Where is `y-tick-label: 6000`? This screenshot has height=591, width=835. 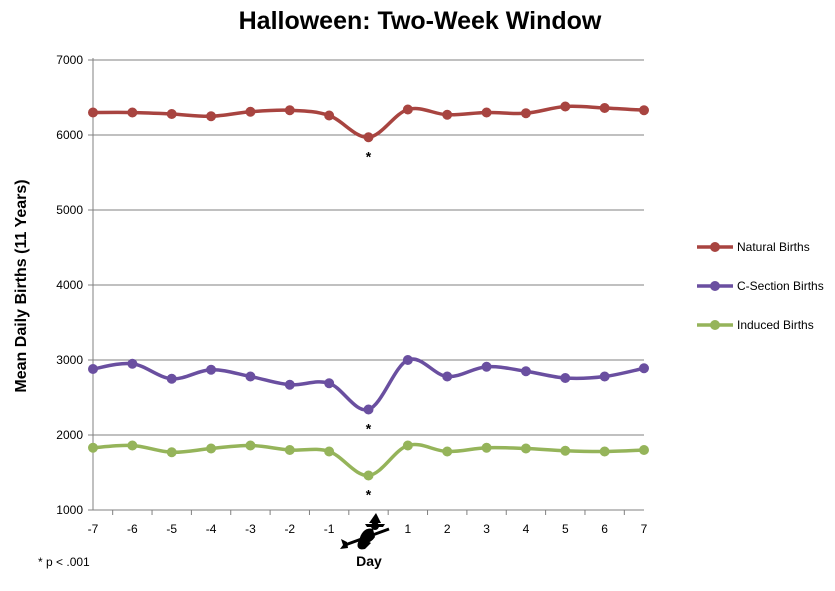 y-tick-label: 6000 is located at coordinates (69, 135).